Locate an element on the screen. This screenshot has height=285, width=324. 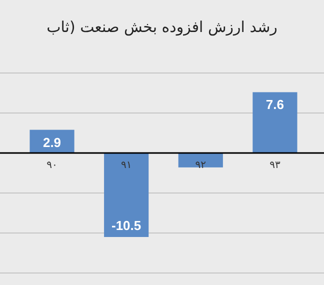
data-label: 7.6 is located at coordinates (275, 104).